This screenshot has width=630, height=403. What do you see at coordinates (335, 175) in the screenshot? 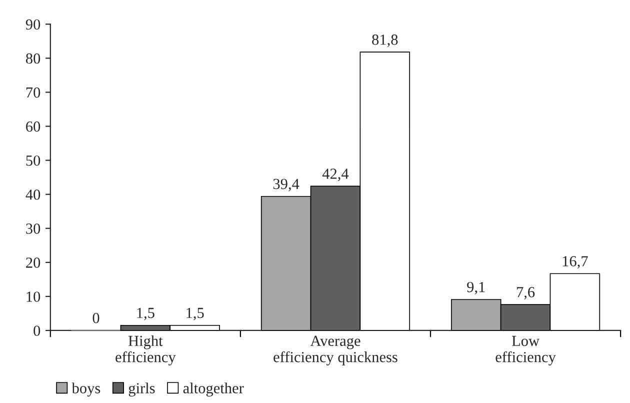
I see `data-label: 42,4` at bounding box center [335, 175].